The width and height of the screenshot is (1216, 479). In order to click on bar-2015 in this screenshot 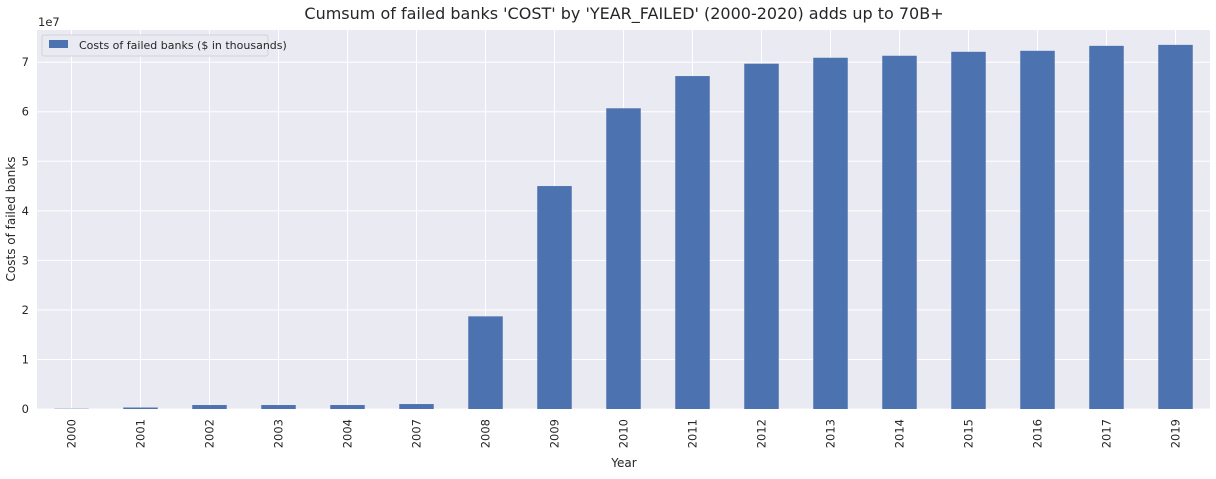, I will do `click(968, 230)`.